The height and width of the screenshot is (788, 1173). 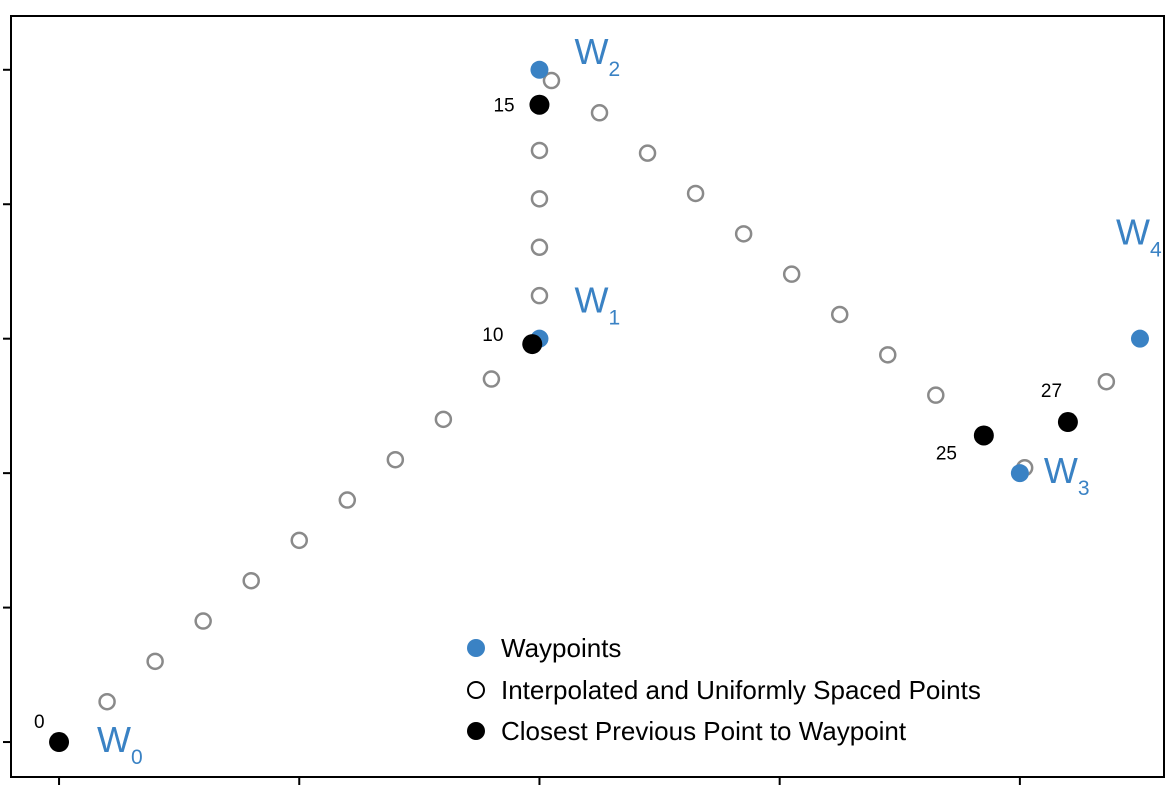 What do you see at coordinates (597, 56) in the screenshot?
I see `waypoint-label-2: W2` at bounding box center [597, 56].